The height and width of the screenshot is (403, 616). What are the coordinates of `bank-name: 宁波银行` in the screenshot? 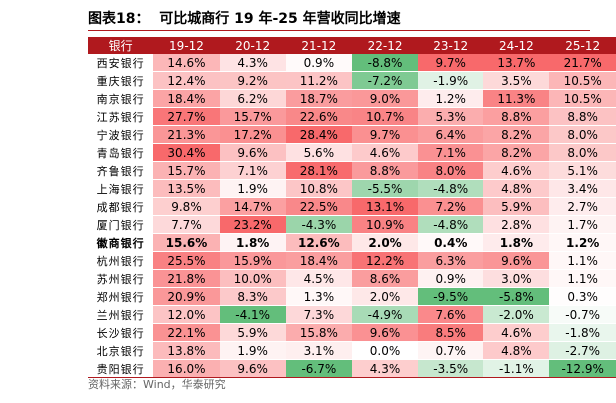 It's located at (120, 135).